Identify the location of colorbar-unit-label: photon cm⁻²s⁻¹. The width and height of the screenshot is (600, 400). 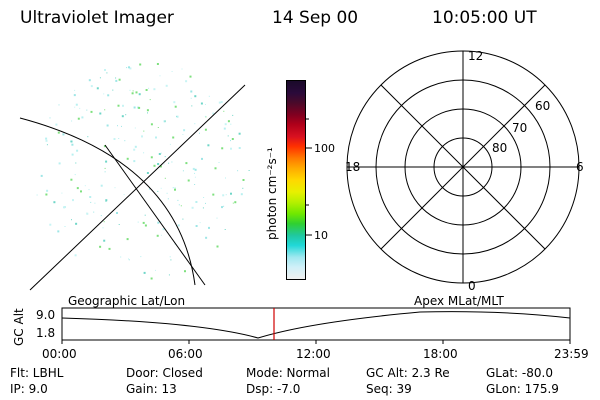
(272, 193).